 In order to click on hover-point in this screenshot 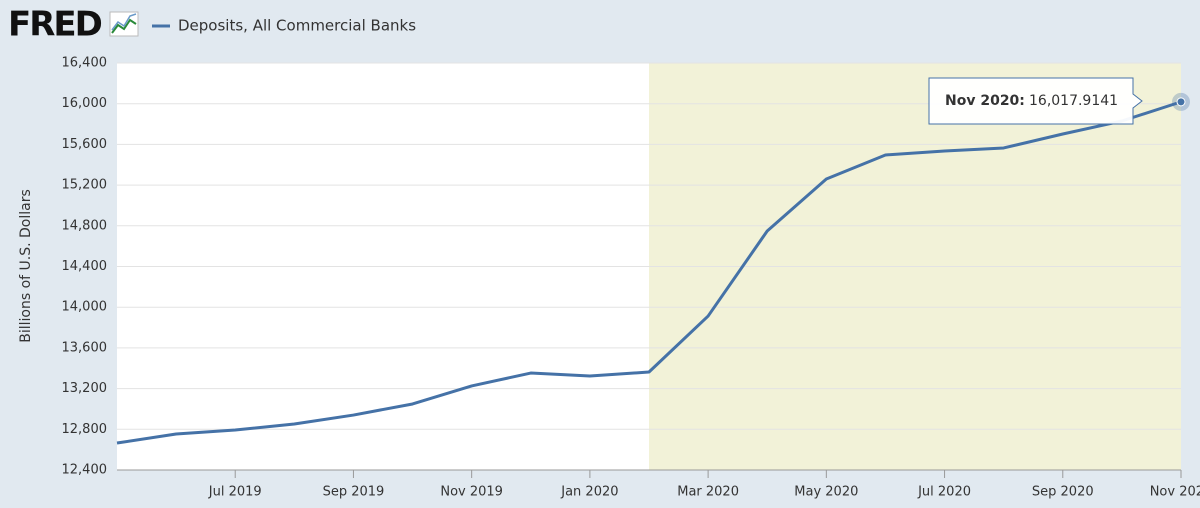, I will do `click(1181, 102)`.